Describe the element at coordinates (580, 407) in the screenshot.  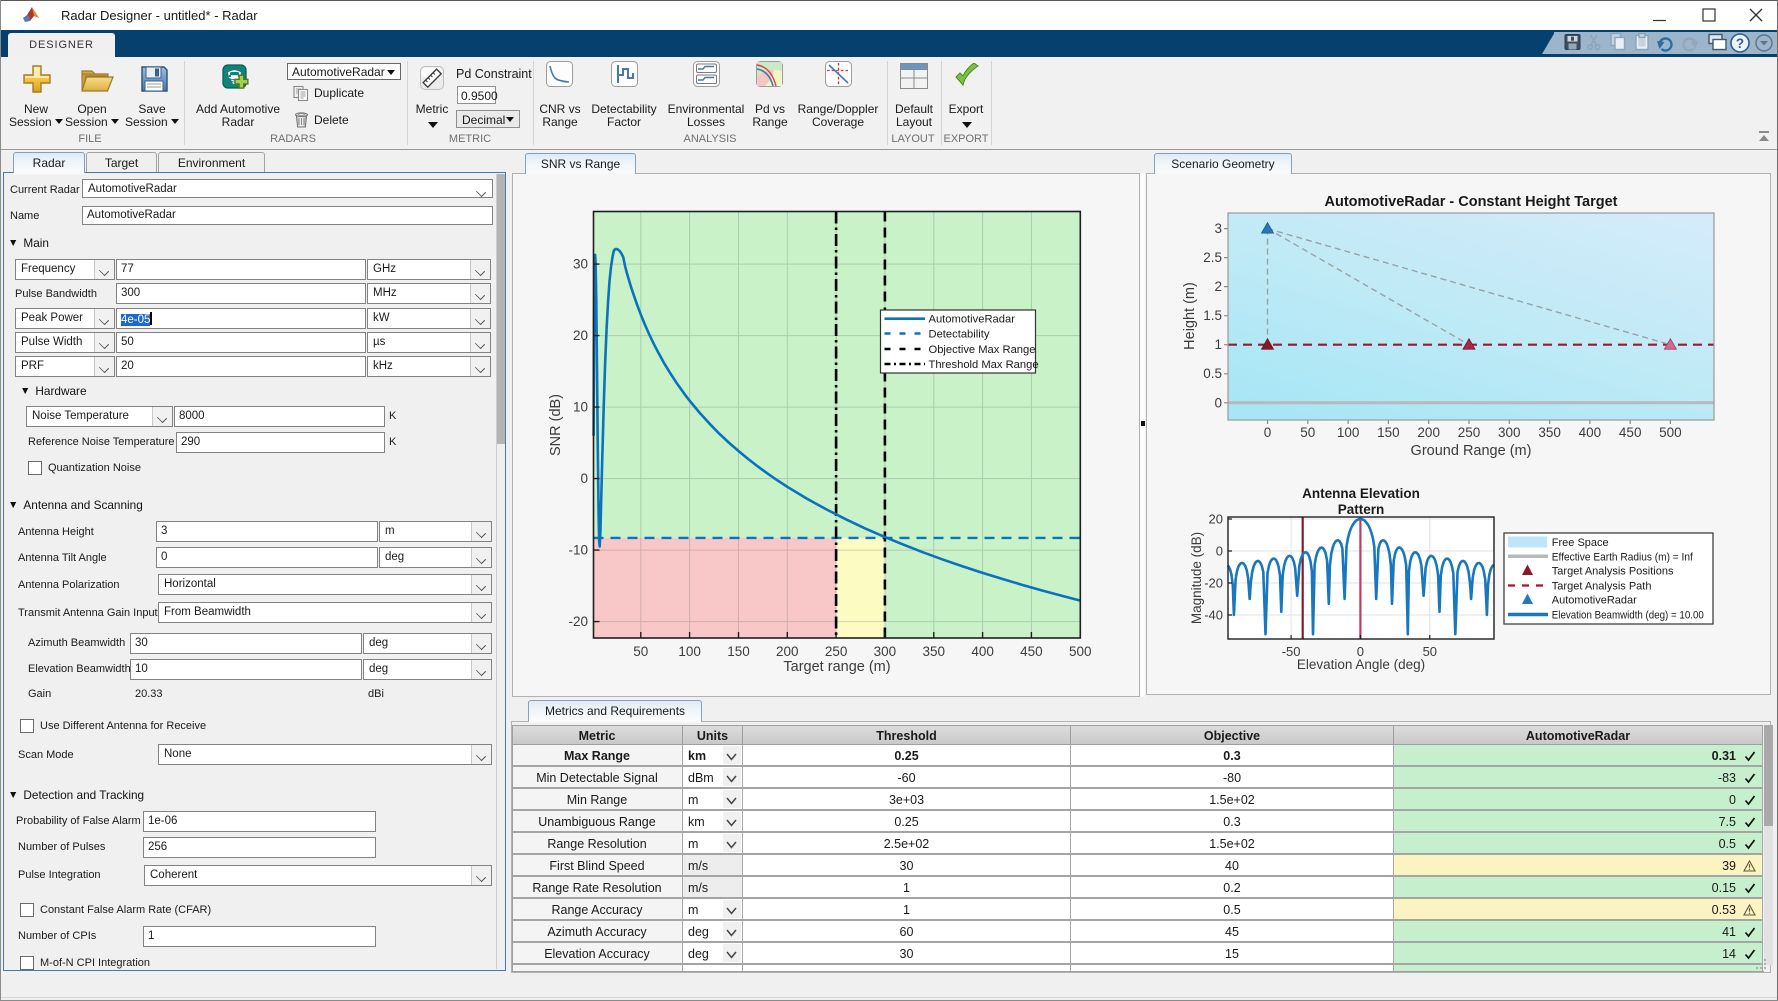
I see `svg-text: 10` at that location.